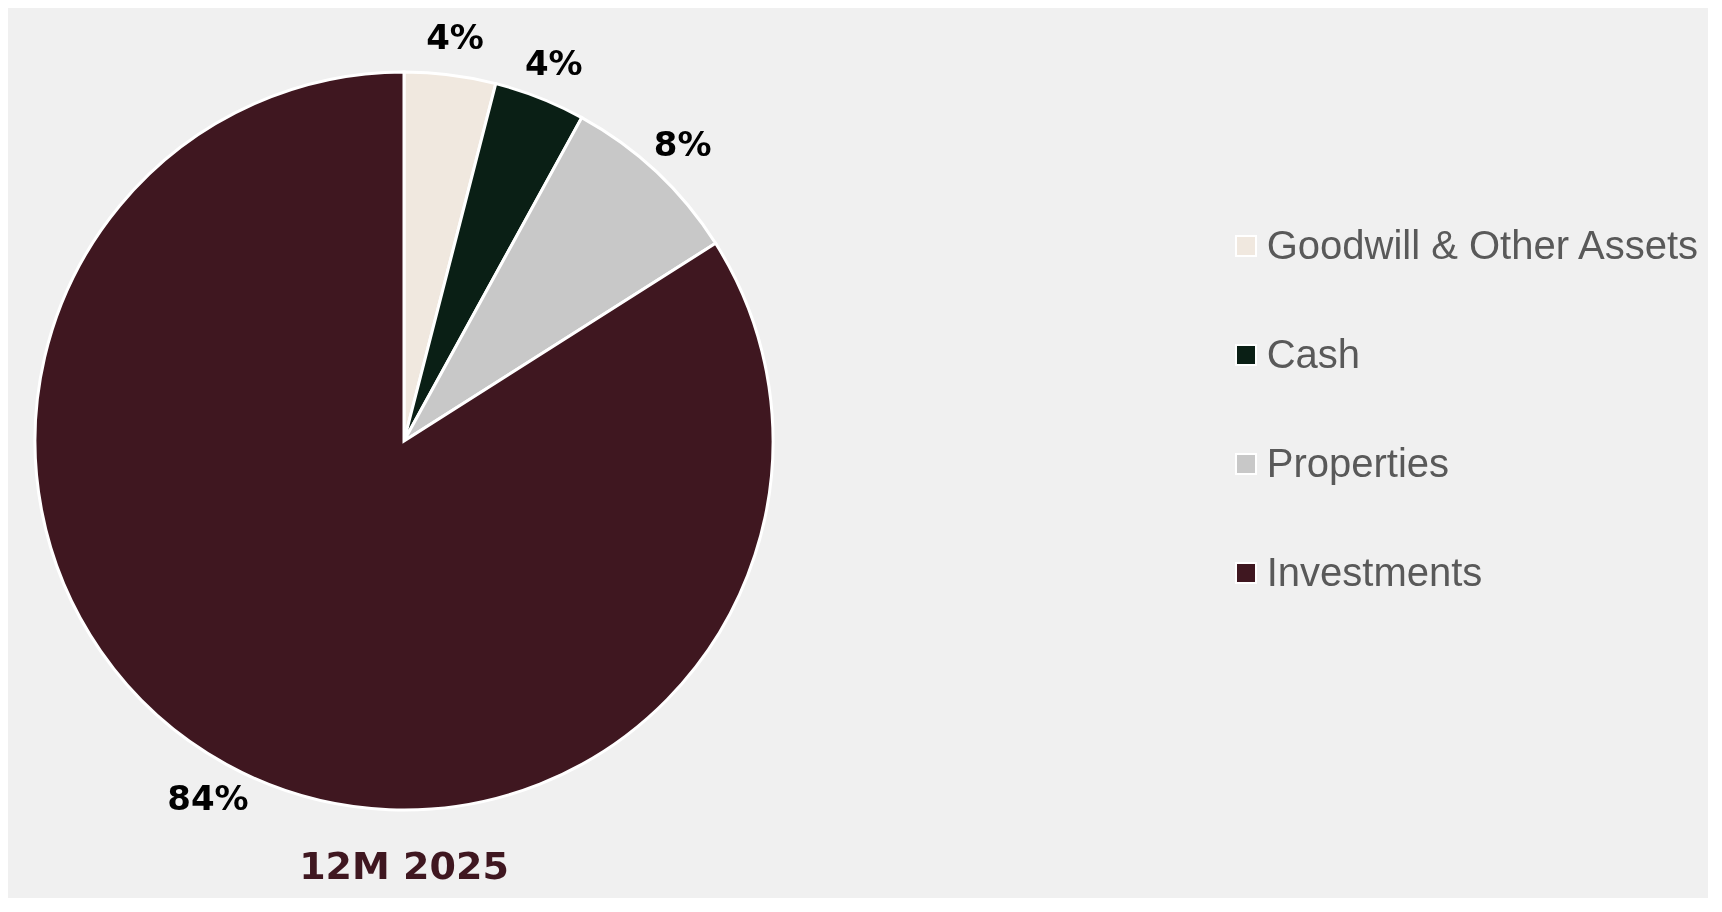 This screenshot has width=1722, height=912. I want to click on legend-label: Goodwill & Other Assets, so click(1482, 245).